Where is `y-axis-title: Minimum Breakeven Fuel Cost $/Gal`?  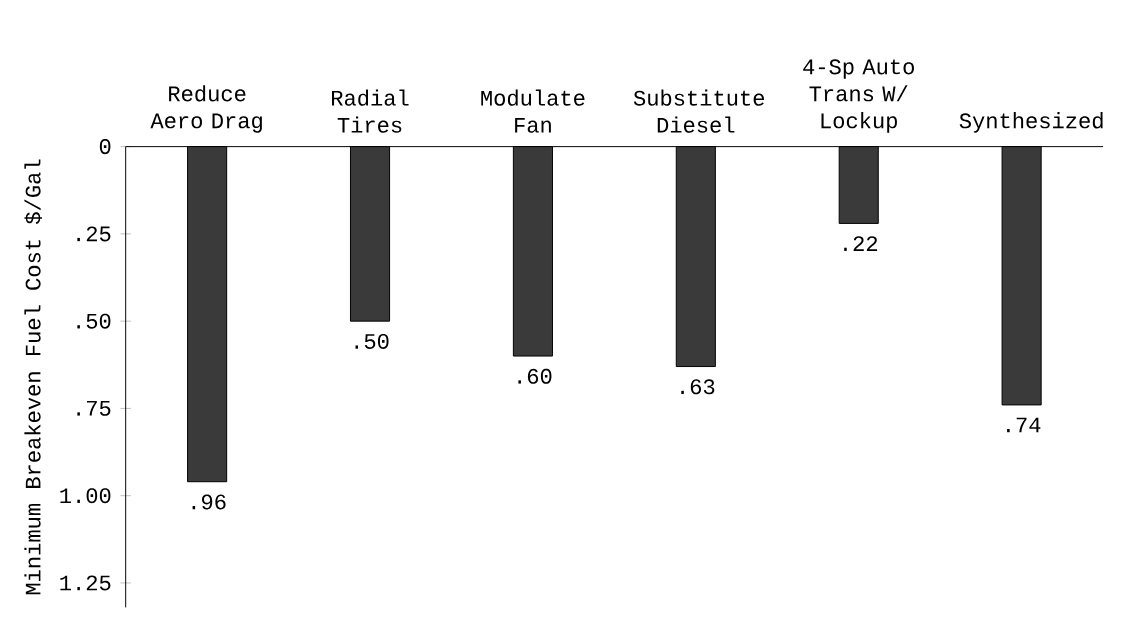
y-axis-title: Minimum Breakeven Fuel Cost $/Gal is located at coordinates (33, 377).